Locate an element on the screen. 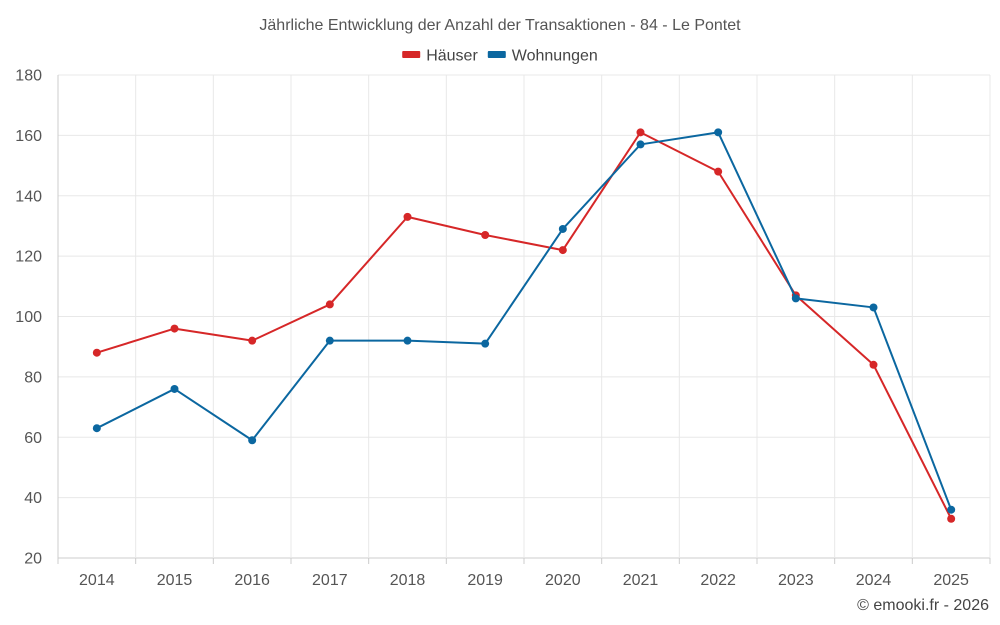 This screenshot has width=1000, height=625. x-tick-label-2018: 2018 is located at coordinates (408, 580).